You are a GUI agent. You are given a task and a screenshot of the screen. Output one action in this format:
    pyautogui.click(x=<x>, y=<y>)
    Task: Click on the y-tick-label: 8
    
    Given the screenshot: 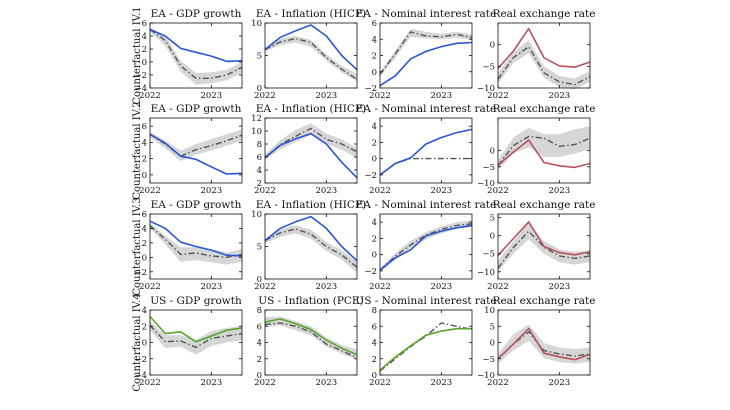 What is the action you would take?
    pyautogui.click(x=374, y=311)
    